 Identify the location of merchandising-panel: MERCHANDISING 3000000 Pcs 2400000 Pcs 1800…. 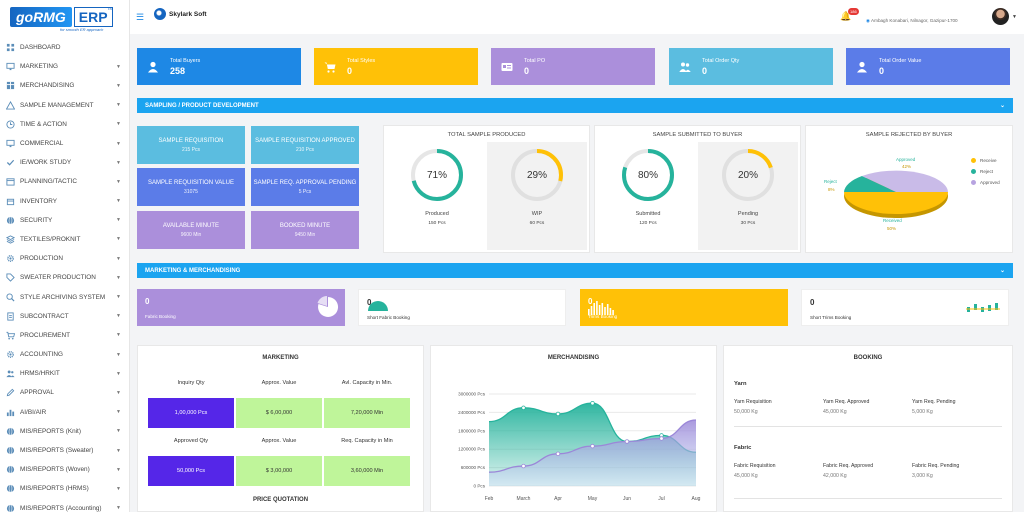
(573, 428).